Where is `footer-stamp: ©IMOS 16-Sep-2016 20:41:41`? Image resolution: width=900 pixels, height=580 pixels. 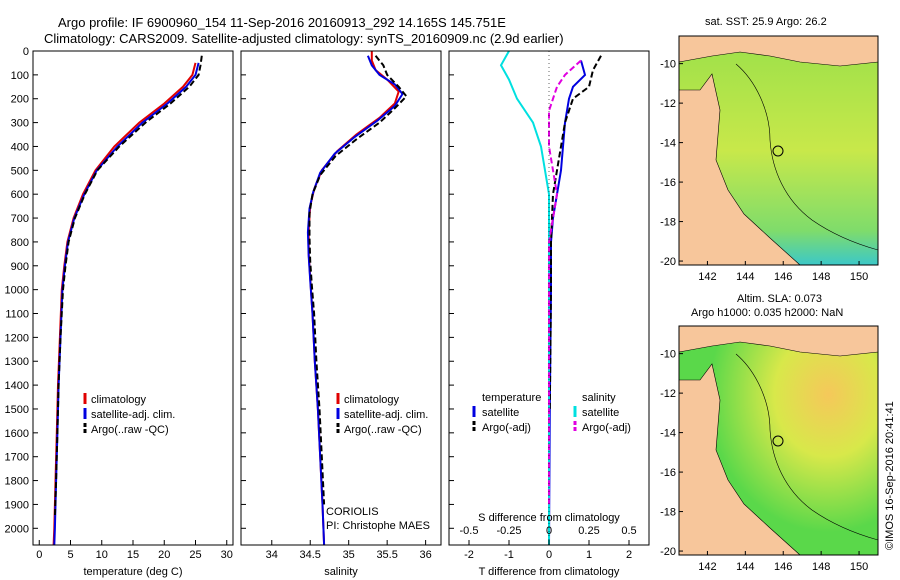 footer-stamp: ©IMOS 16-Sep-2016 20:41:41 is located at coordinates (890, 475).